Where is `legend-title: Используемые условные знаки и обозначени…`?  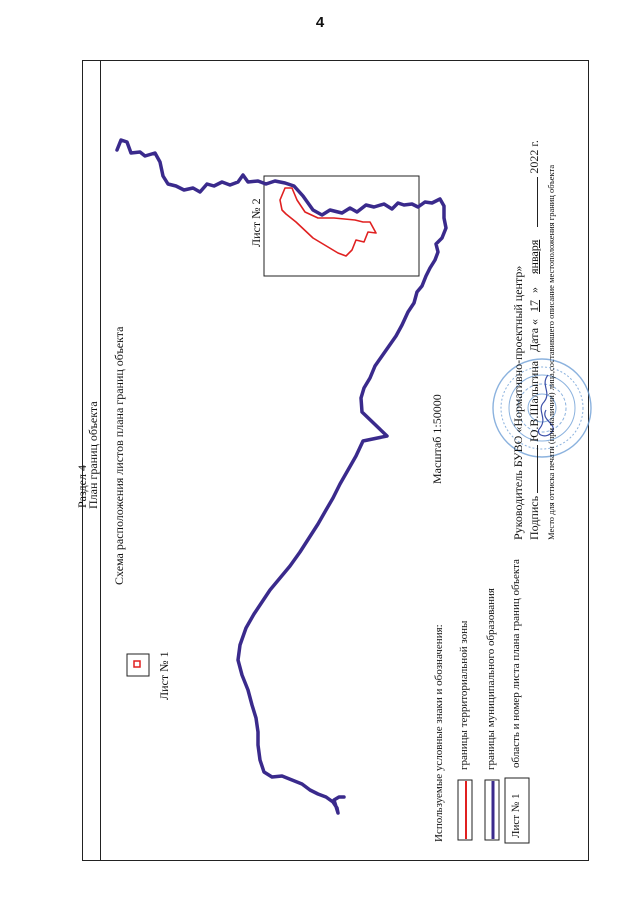 legend-title: Используемые условные знаки и обозначени… is located at coordinates (439, 733).